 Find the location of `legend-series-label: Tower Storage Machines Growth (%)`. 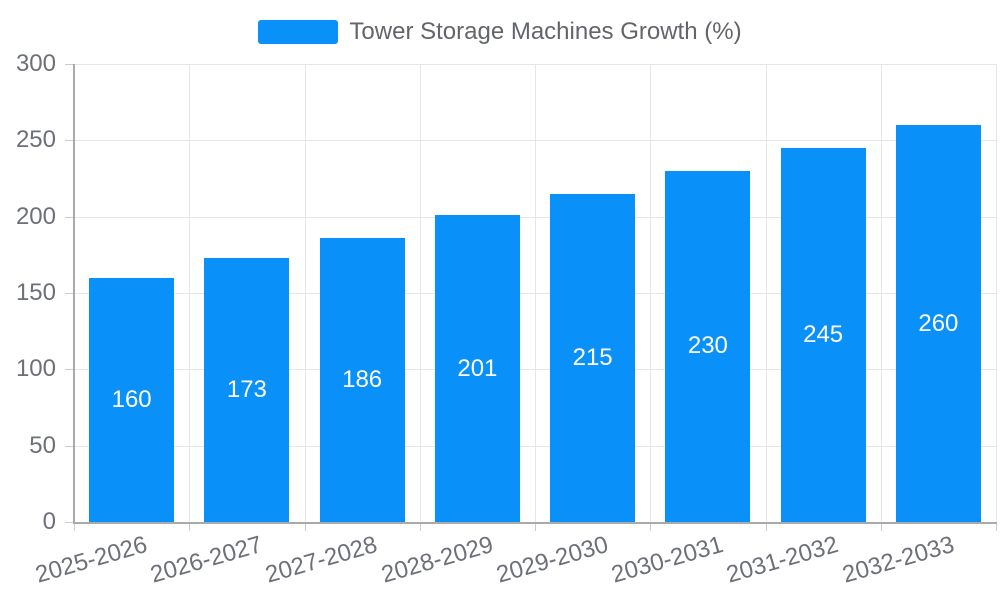

legend-series-label: Tower Storage Machines Growth (%) is located at coordinates (545, 31).